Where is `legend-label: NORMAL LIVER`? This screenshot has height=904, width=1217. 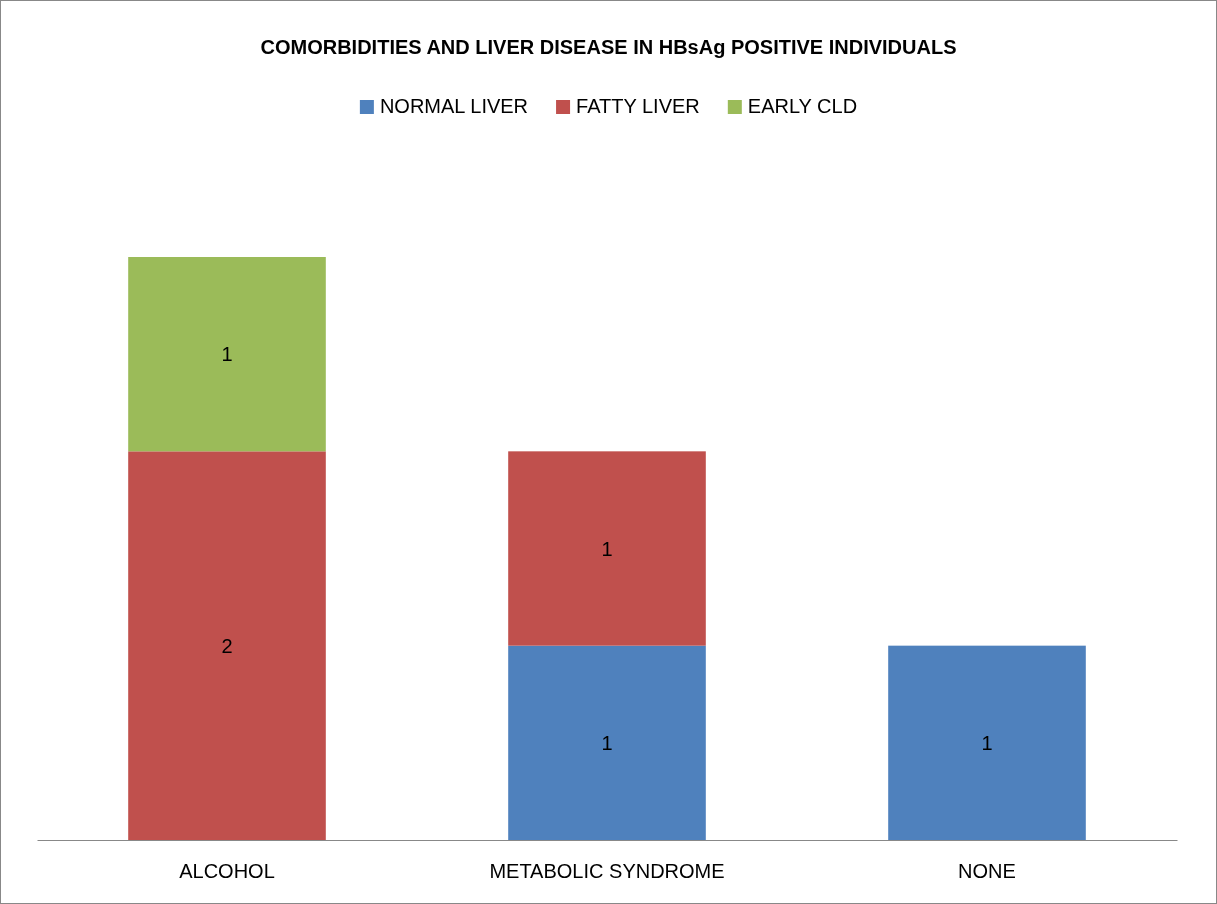 legend-label: NORMAL LIVER is located at coordinates (454, 106).